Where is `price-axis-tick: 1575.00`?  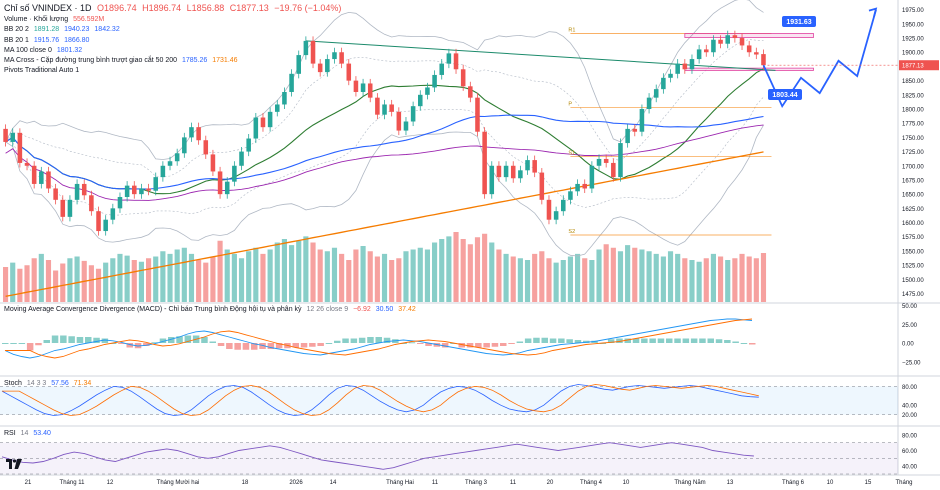 price-axis-tick: 1575.00 is located at coordinates (913, 238).